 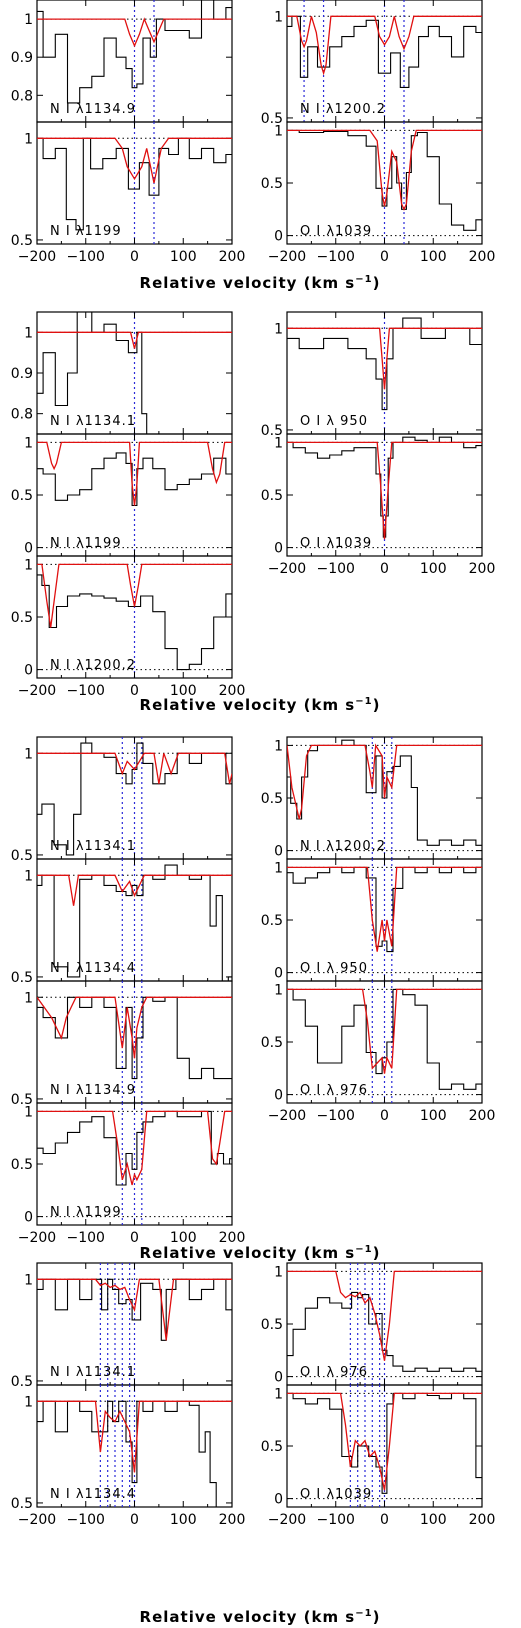 What do you see at coordinates (128, 193) in the screenshot?
I see `panel-3: 0.51N I λ1199−200 −100 0 100 200` at bounding box center [128, 193].